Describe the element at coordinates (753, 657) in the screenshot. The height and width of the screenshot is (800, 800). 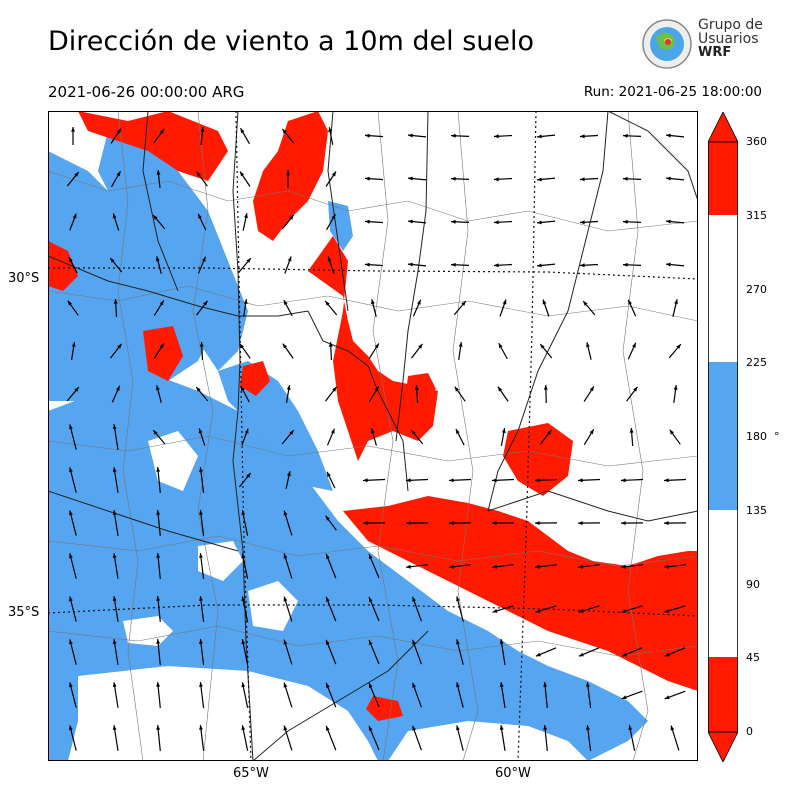
I see `colorbar-tick-45: 45` at that location.